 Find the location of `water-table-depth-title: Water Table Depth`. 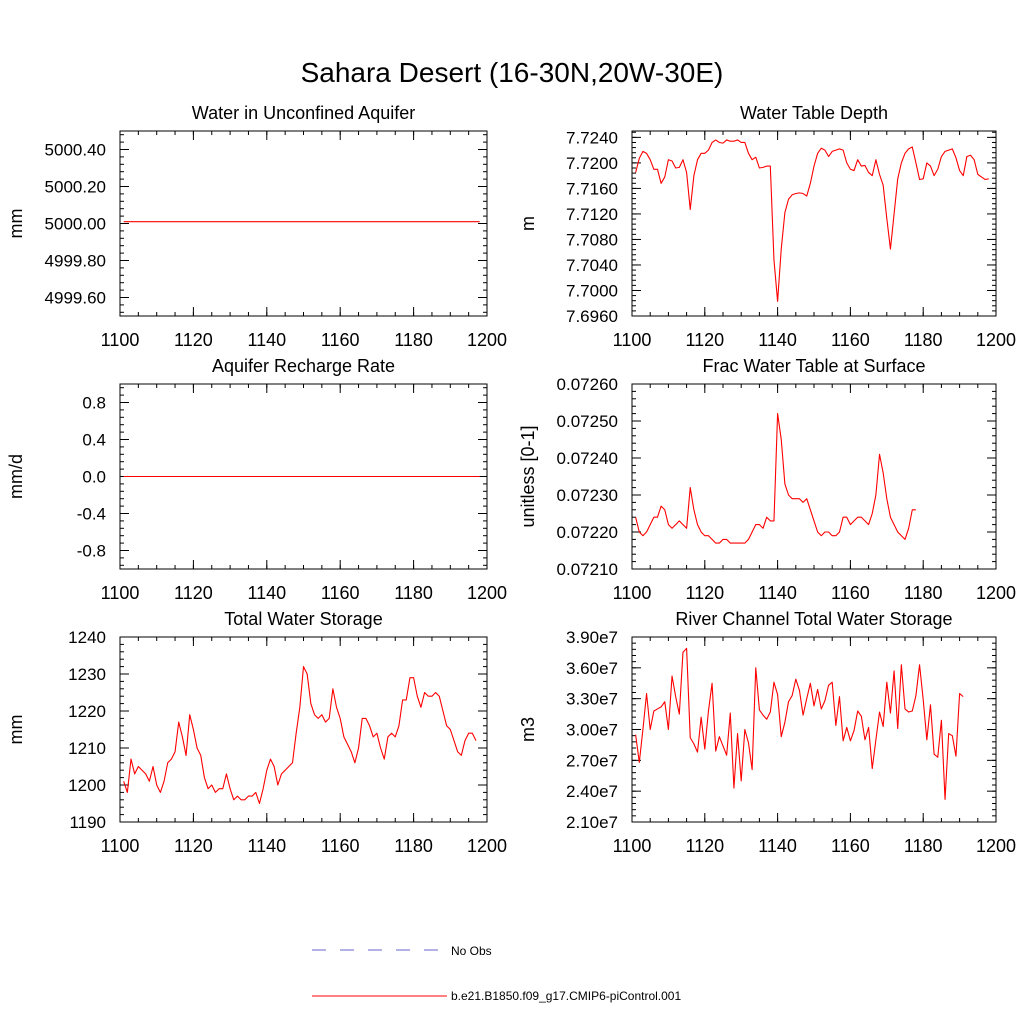

water-table-depth-title: Water Table Depth is located at coordinates (814, 113).